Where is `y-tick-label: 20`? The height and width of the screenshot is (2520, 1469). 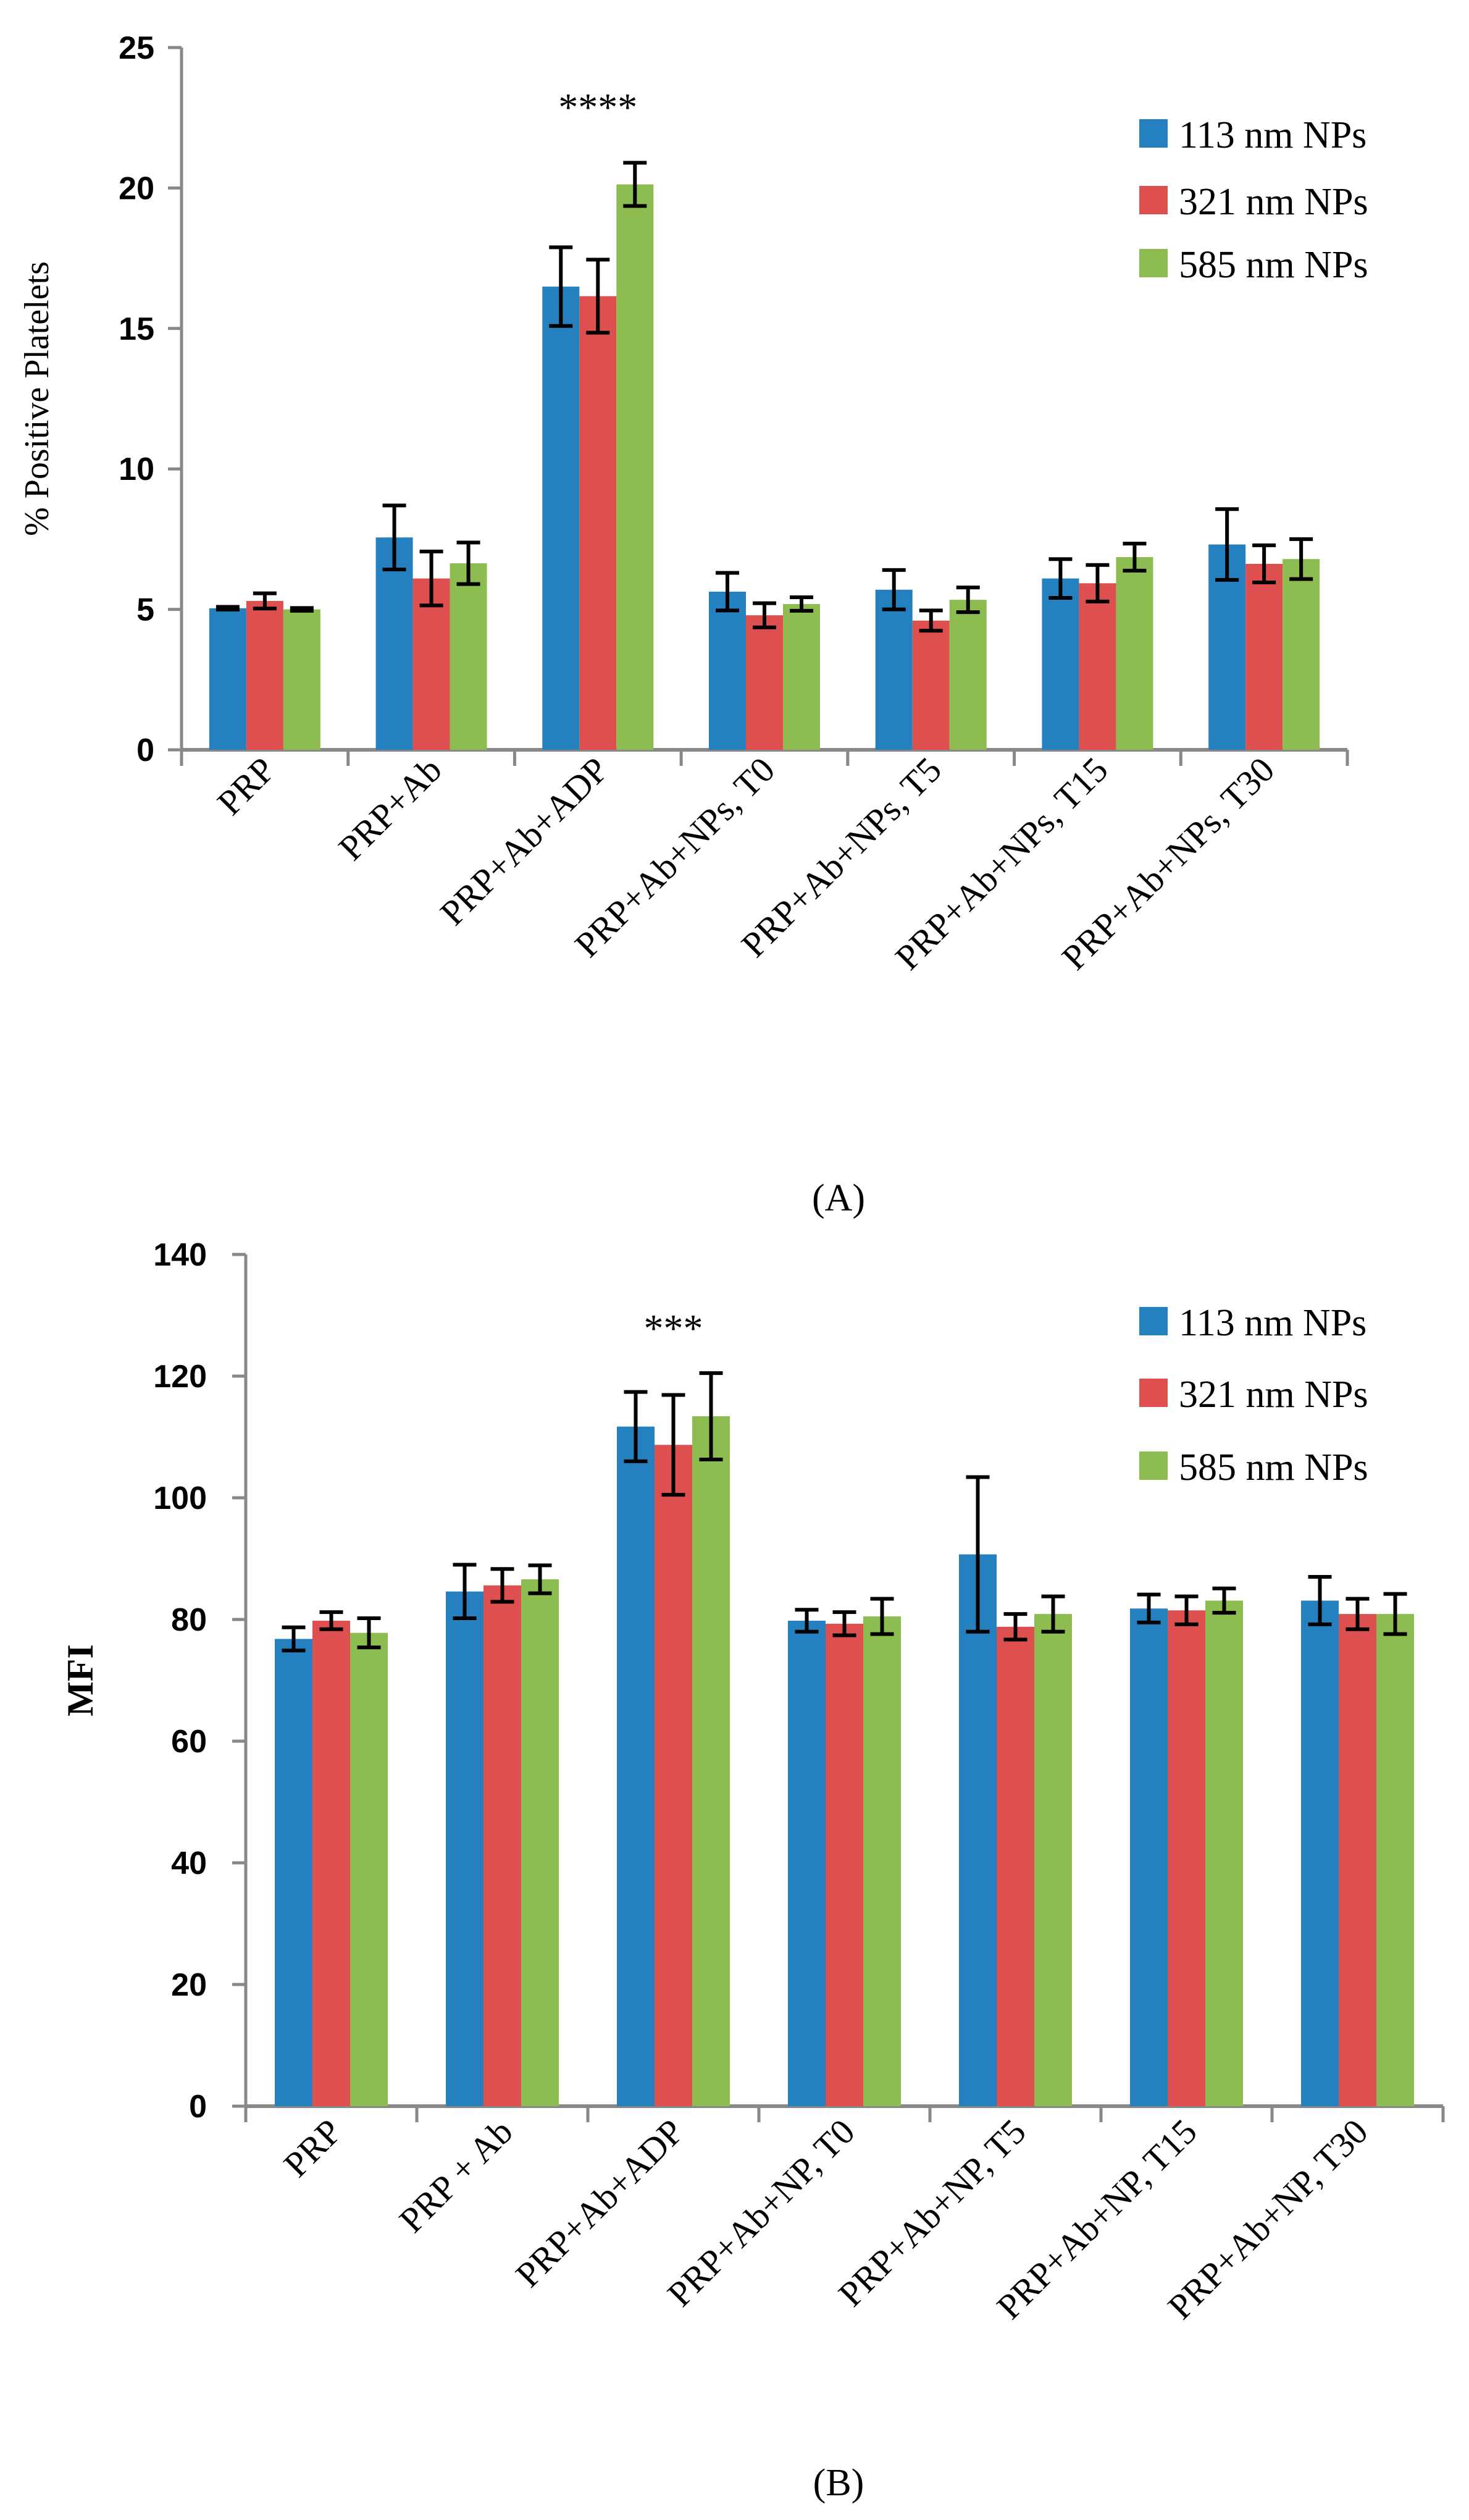 y-tick-label: 20 is located at coordinates (189, 1985).